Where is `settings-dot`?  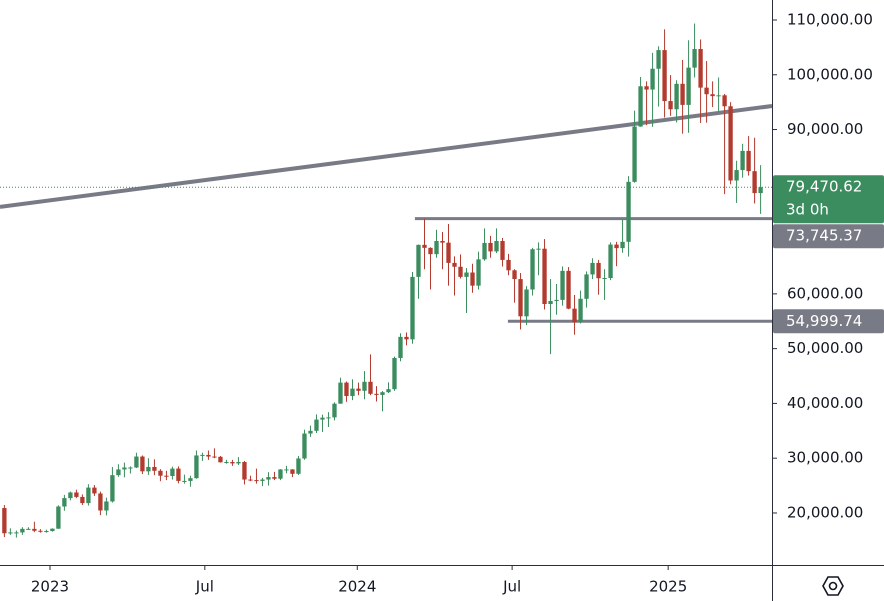
settings-dot is located at coordinates (833, 586).